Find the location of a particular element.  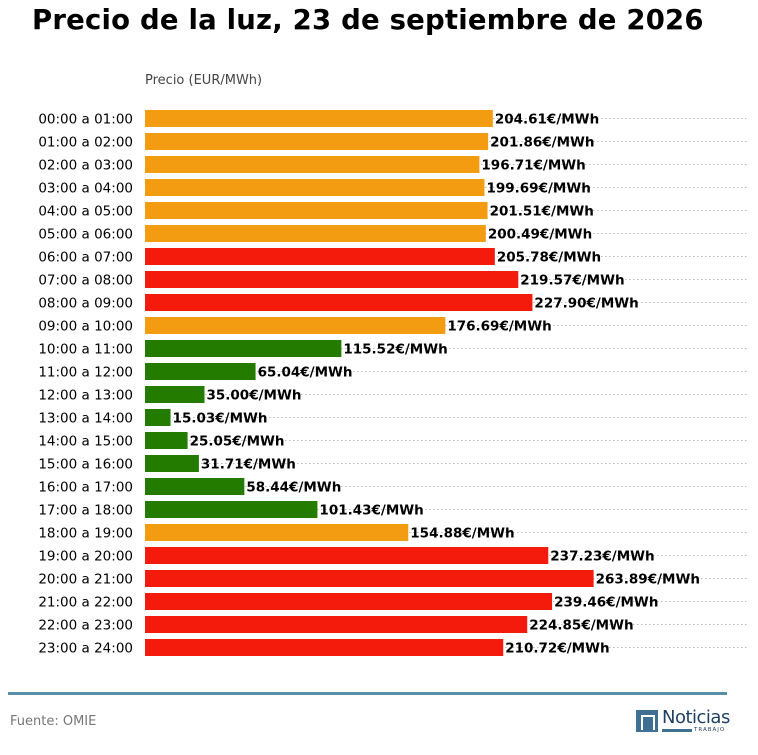

price-value-label: 25.05€/MWh is located at coordinates (237, 442).